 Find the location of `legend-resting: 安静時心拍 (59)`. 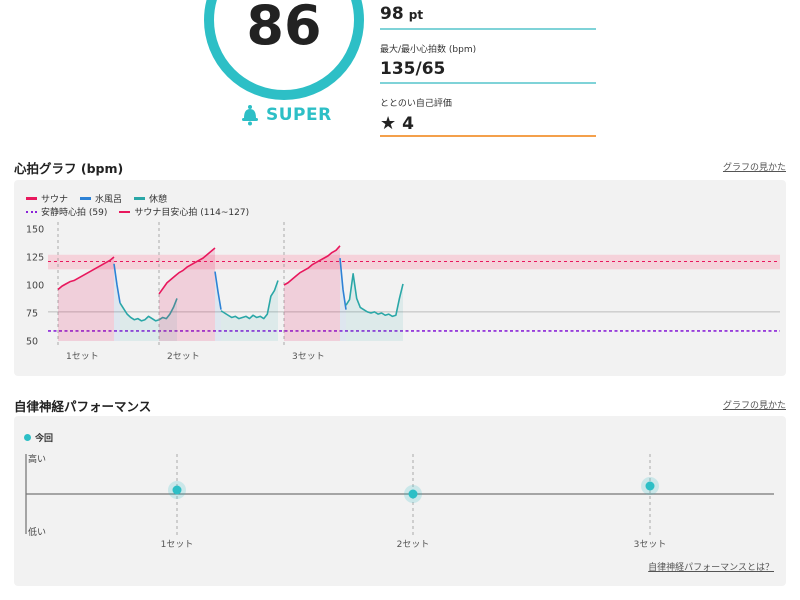

legend-resting: 安静時心拍 (59) is located at coordinates (66, 211).